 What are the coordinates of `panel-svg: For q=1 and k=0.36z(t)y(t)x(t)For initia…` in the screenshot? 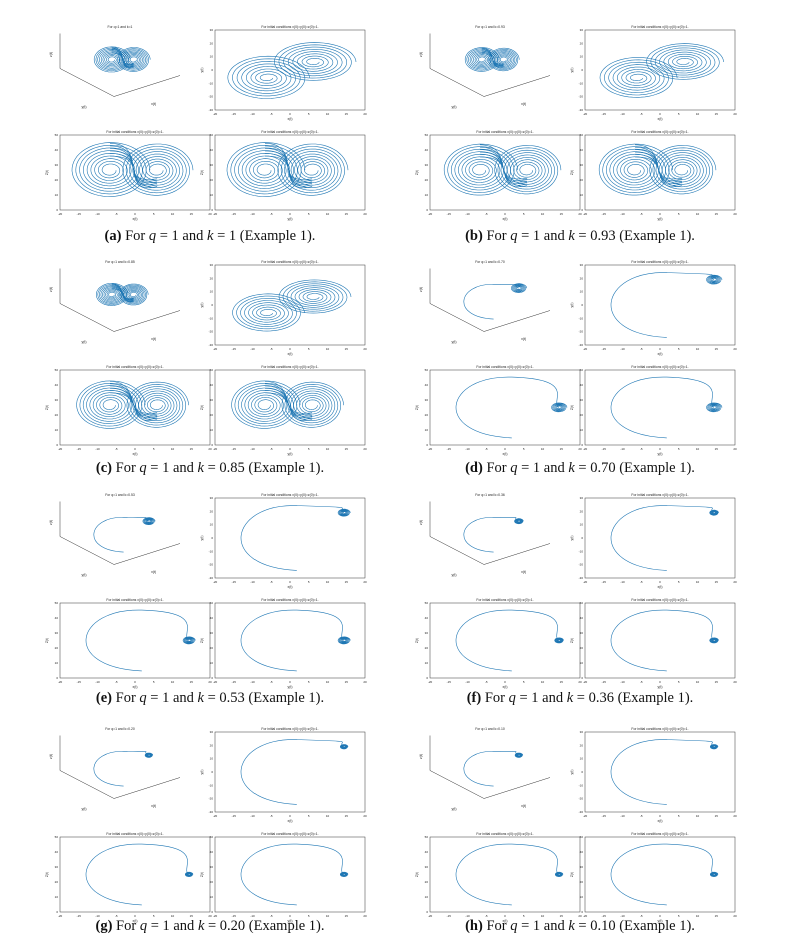 It's located at (576, 591).